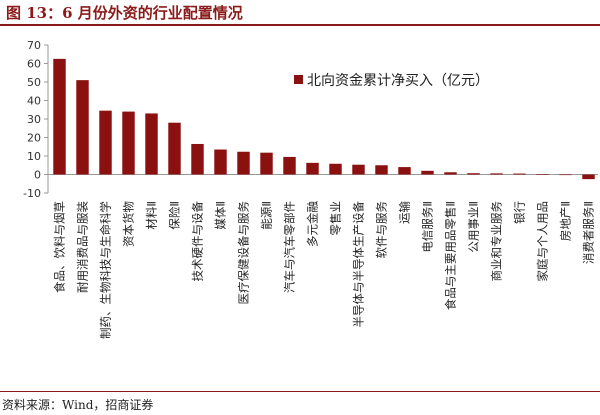 Image resolution: width=600 pixels, height=415 pixels. Describe the element at coordinates (359, 264) in the screenshot. I see `category-label: 半导体与半导体生产设备` at that location.